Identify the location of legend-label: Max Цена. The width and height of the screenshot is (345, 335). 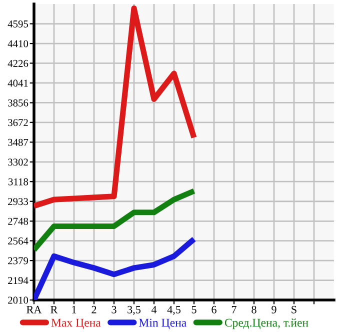
(76, 324).